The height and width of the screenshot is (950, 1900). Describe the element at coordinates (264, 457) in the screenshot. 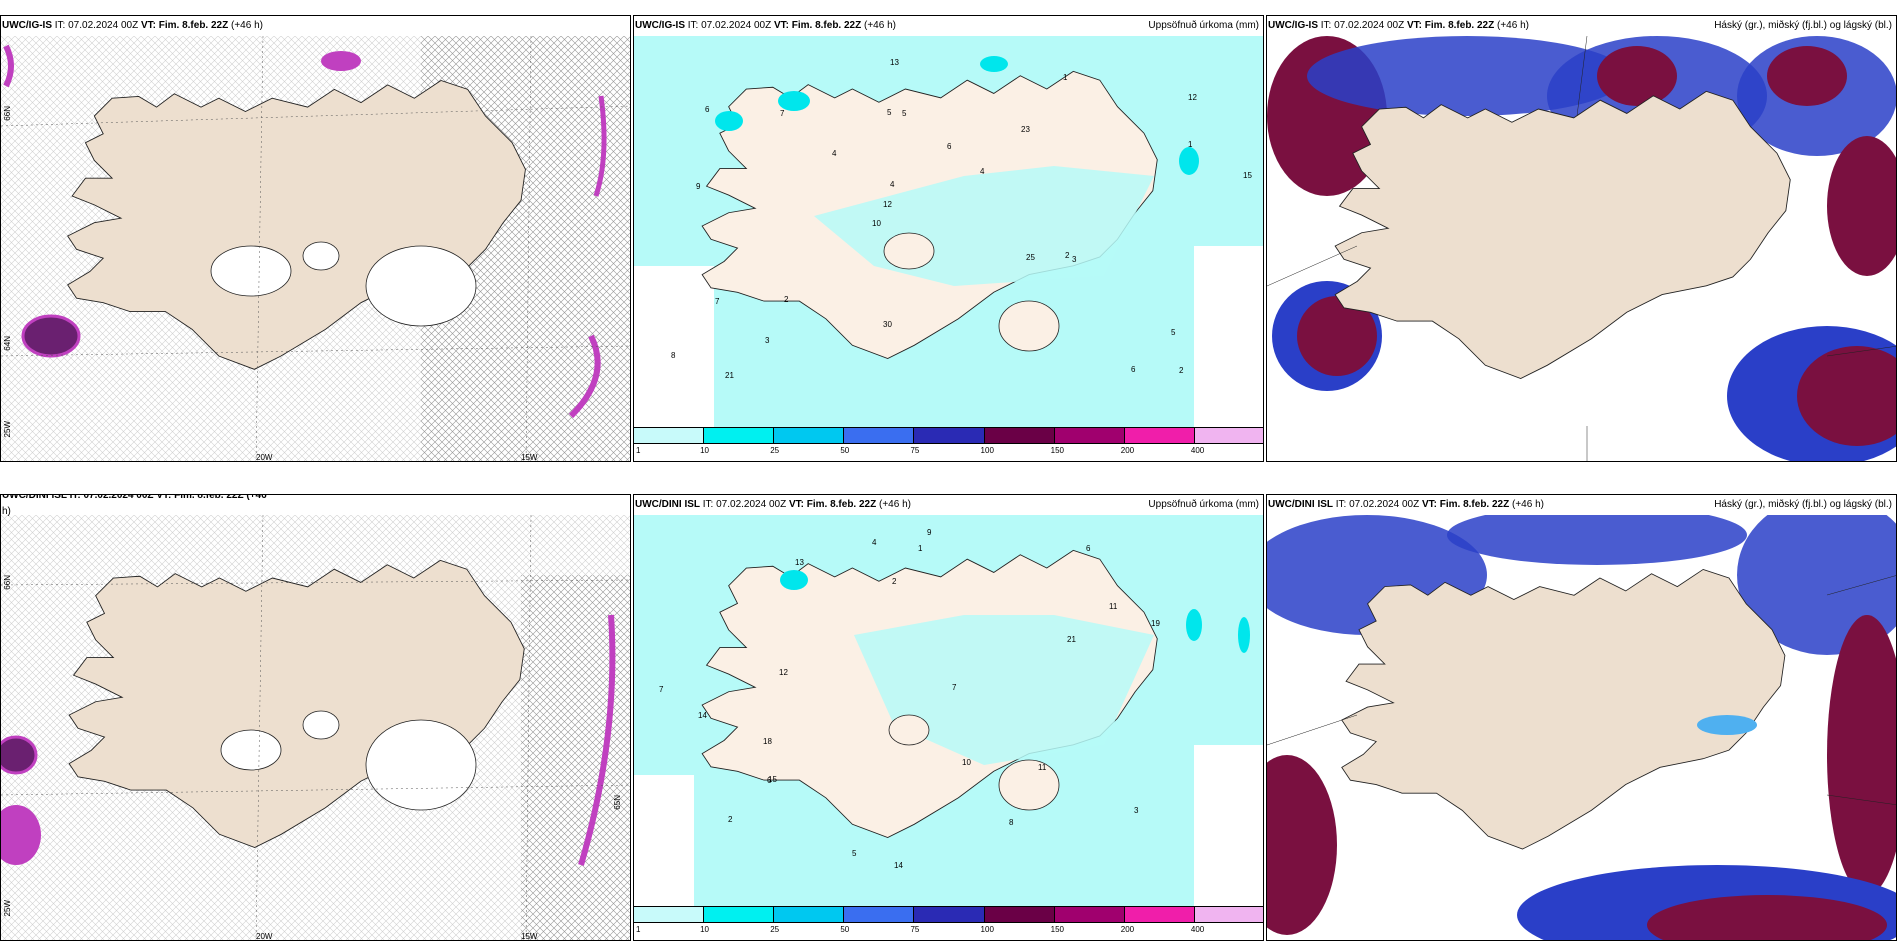

I see `lon-label-20w: 20W` at that location.